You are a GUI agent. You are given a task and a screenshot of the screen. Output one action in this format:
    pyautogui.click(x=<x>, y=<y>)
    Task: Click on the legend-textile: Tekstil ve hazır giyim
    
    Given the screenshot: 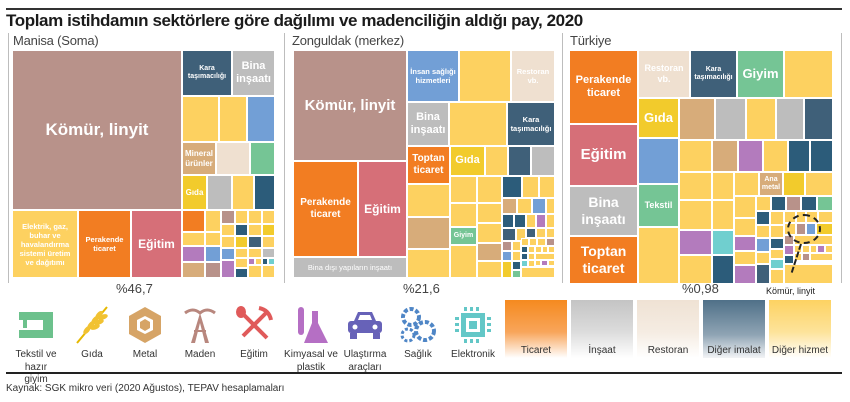 What is the action you would take?
    pyautogui.click(x=36, y=346)
    